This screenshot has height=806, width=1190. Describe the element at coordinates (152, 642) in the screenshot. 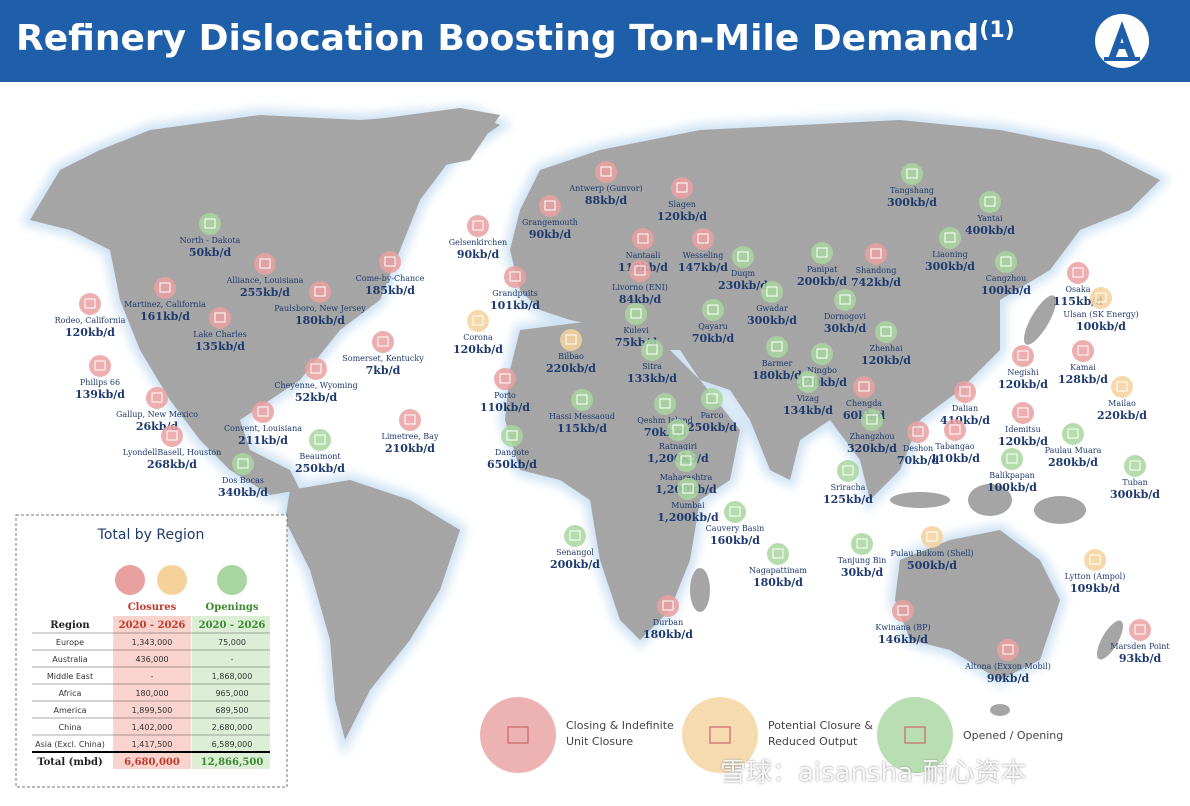

I see `table-cell: 1,343,000` at that location.